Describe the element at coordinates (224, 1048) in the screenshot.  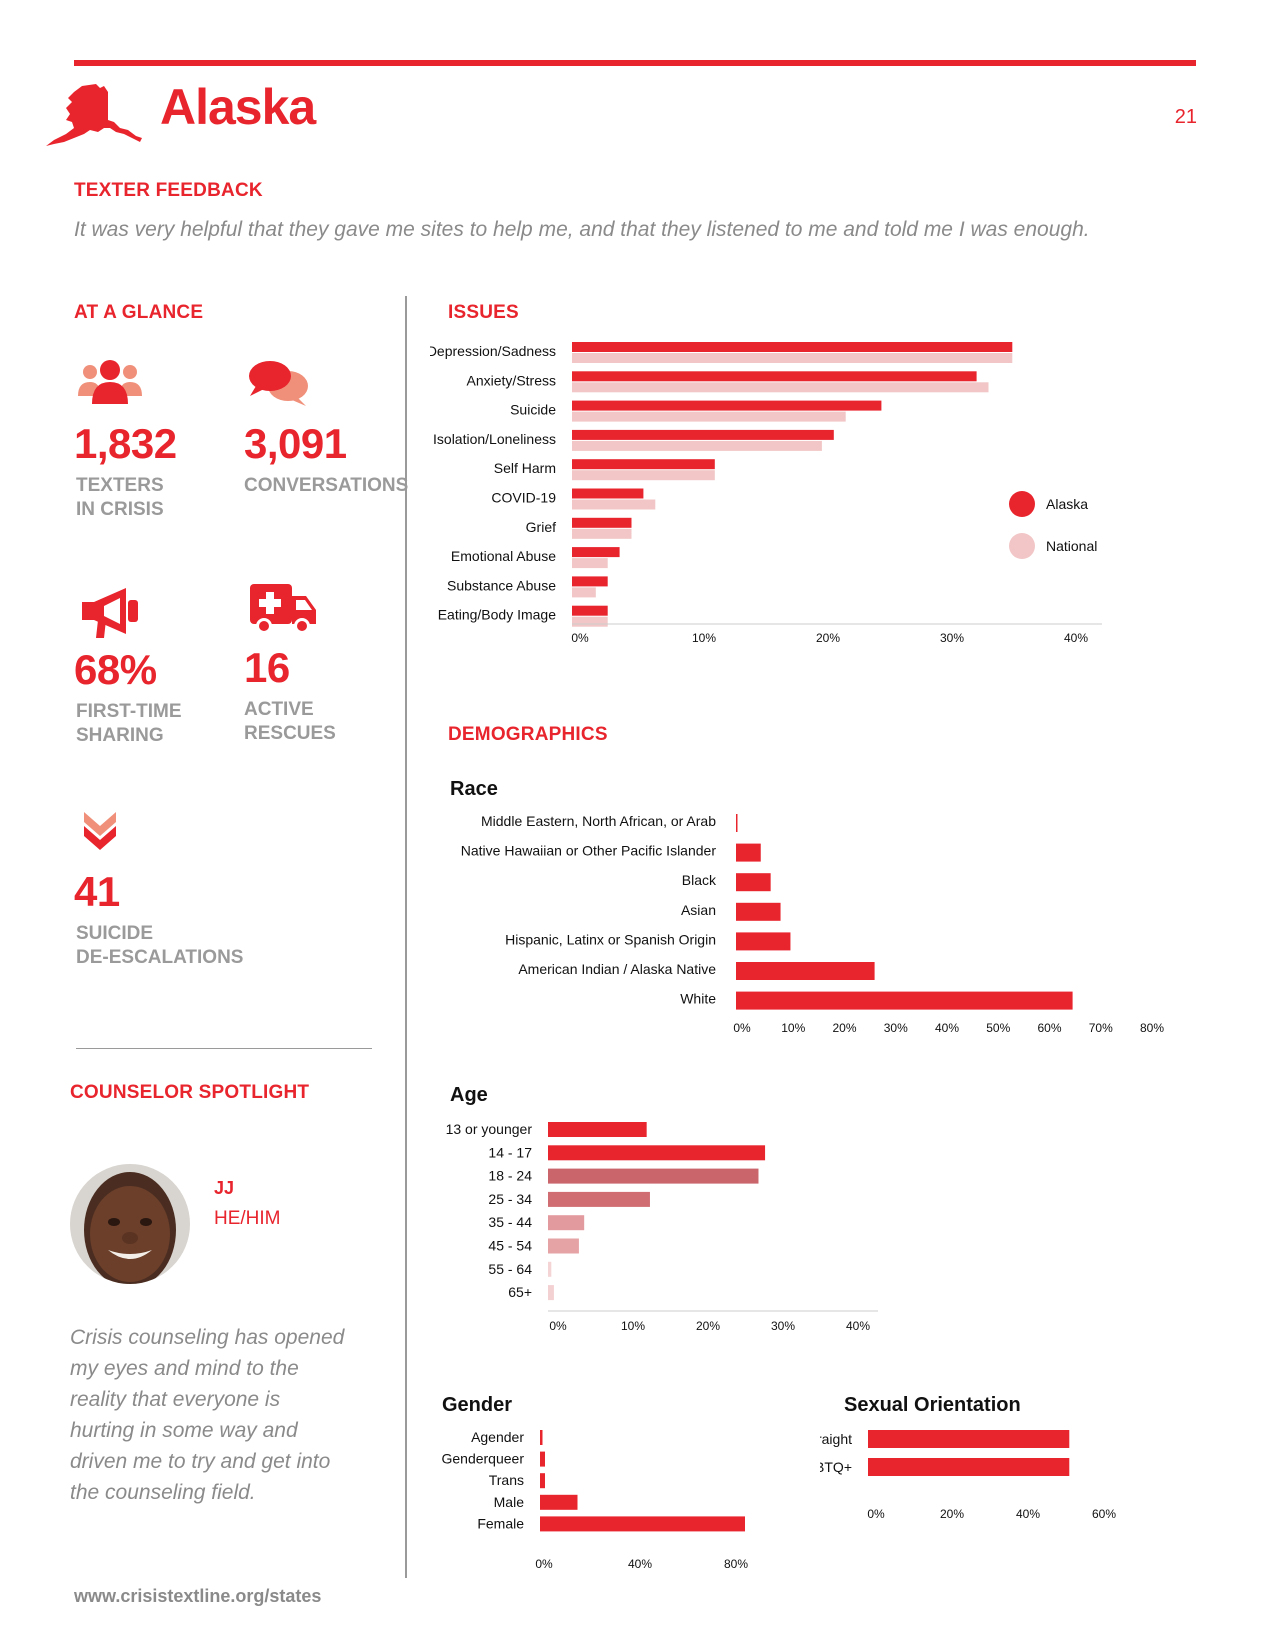
I see `section-divider` at that location.